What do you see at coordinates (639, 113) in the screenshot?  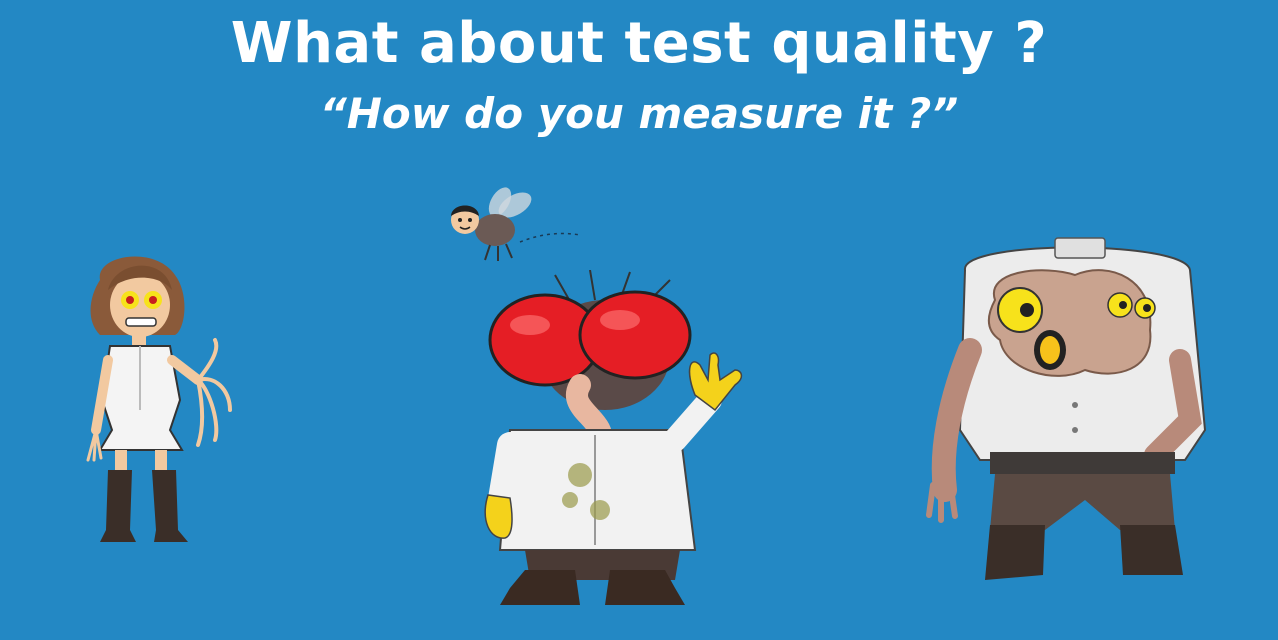 I see `slide-subtitle: “How do you measure it ?”` at bounding box center [639, 113].